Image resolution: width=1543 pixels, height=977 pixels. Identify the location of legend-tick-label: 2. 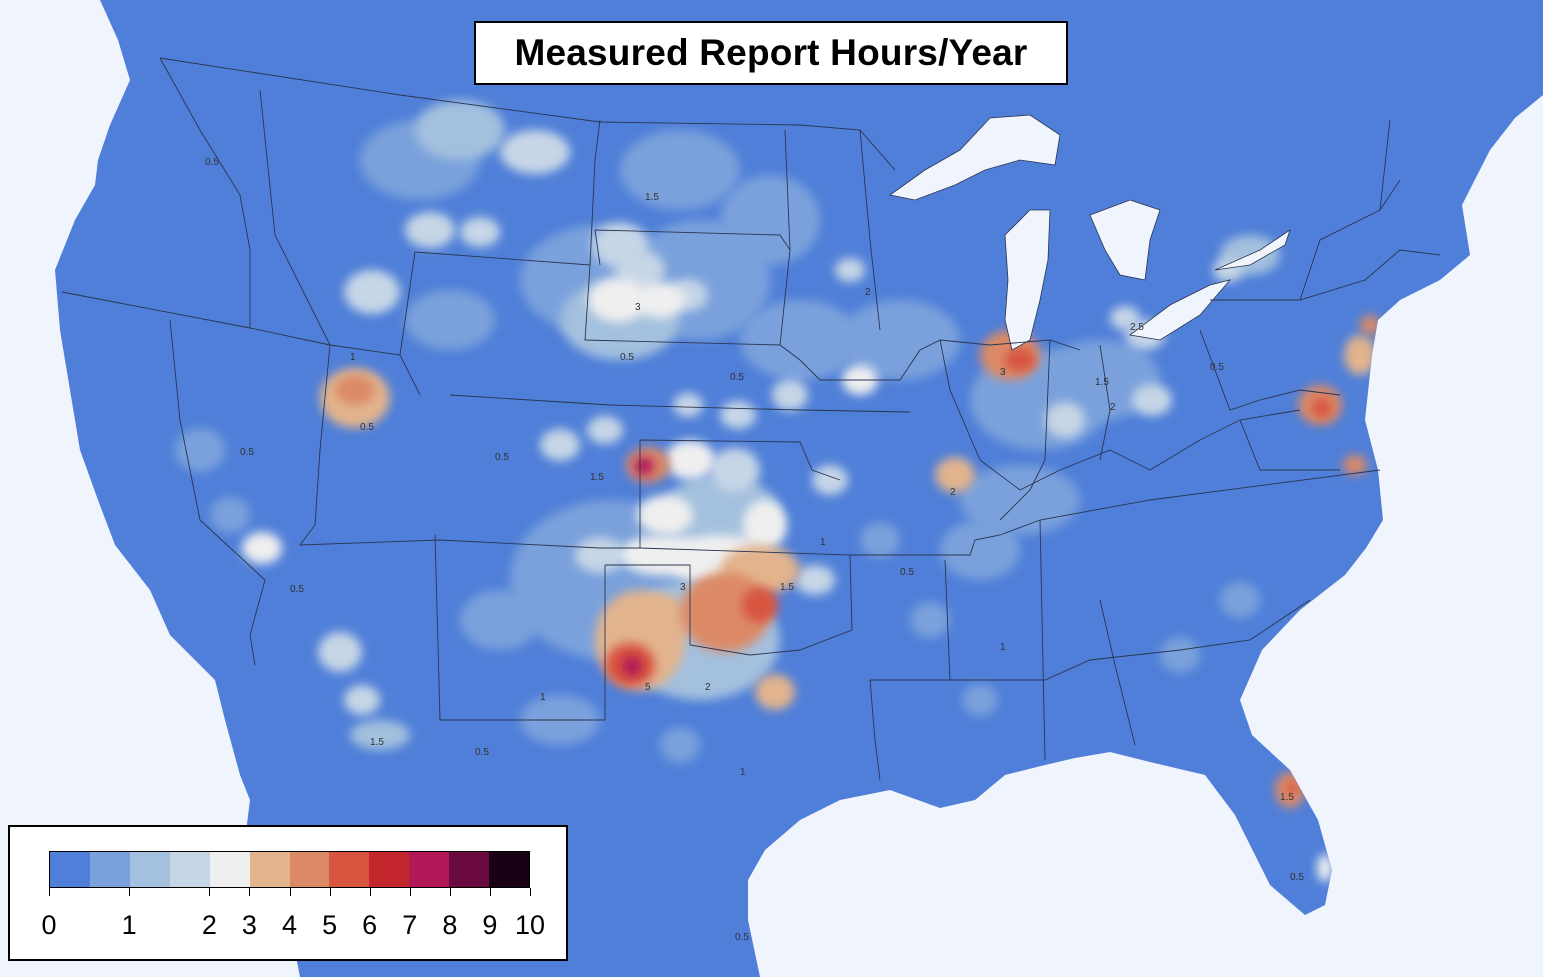
(209, 925).